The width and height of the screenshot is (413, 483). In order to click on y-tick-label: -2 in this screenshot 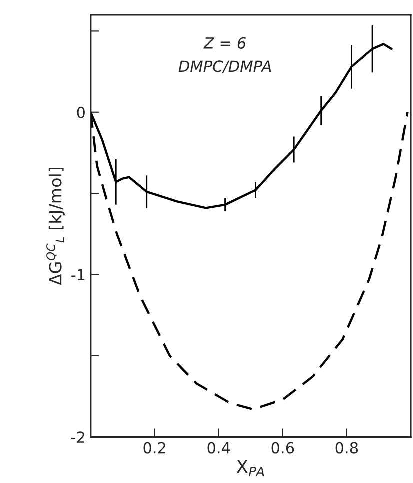, I will do `click(78, 437)`.